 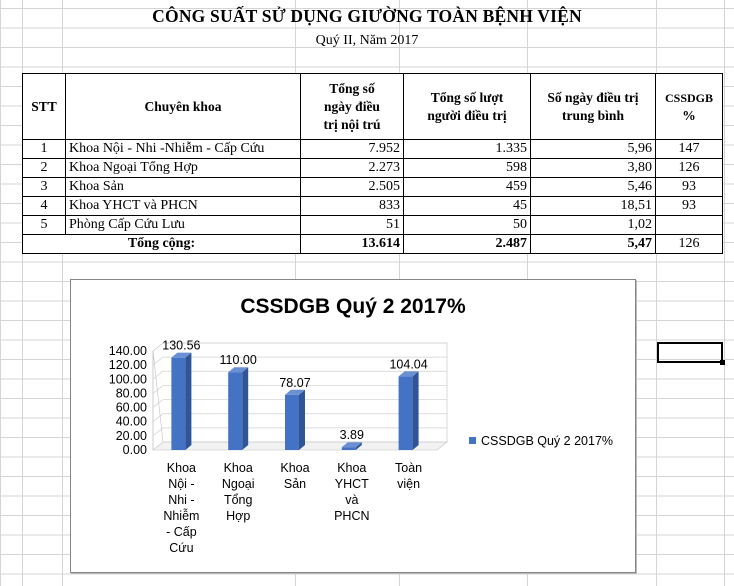 I want to click on header-total-patients: Tổng số lượt người điều trị, so click(x=467, y=106).